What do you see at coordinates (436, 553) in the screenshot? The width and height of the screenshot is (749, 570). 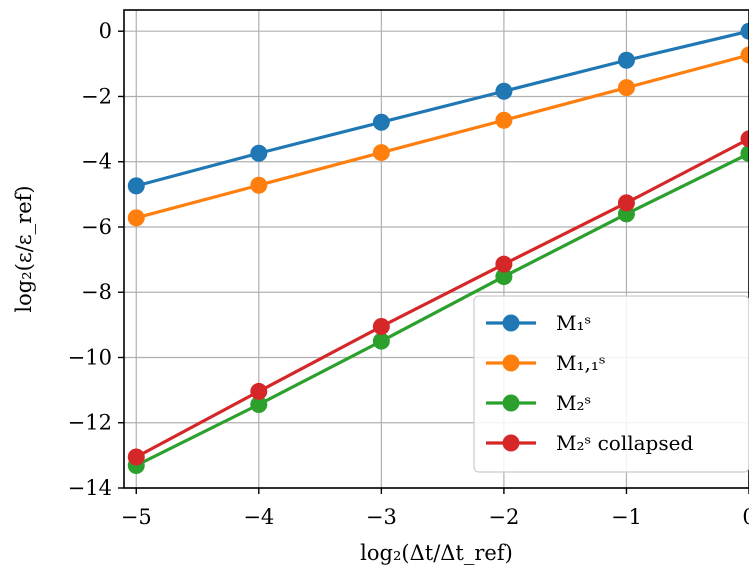 I see `x-axis-label: log₂(Δt/Δt_ref)` at bounding box center [436, 553].